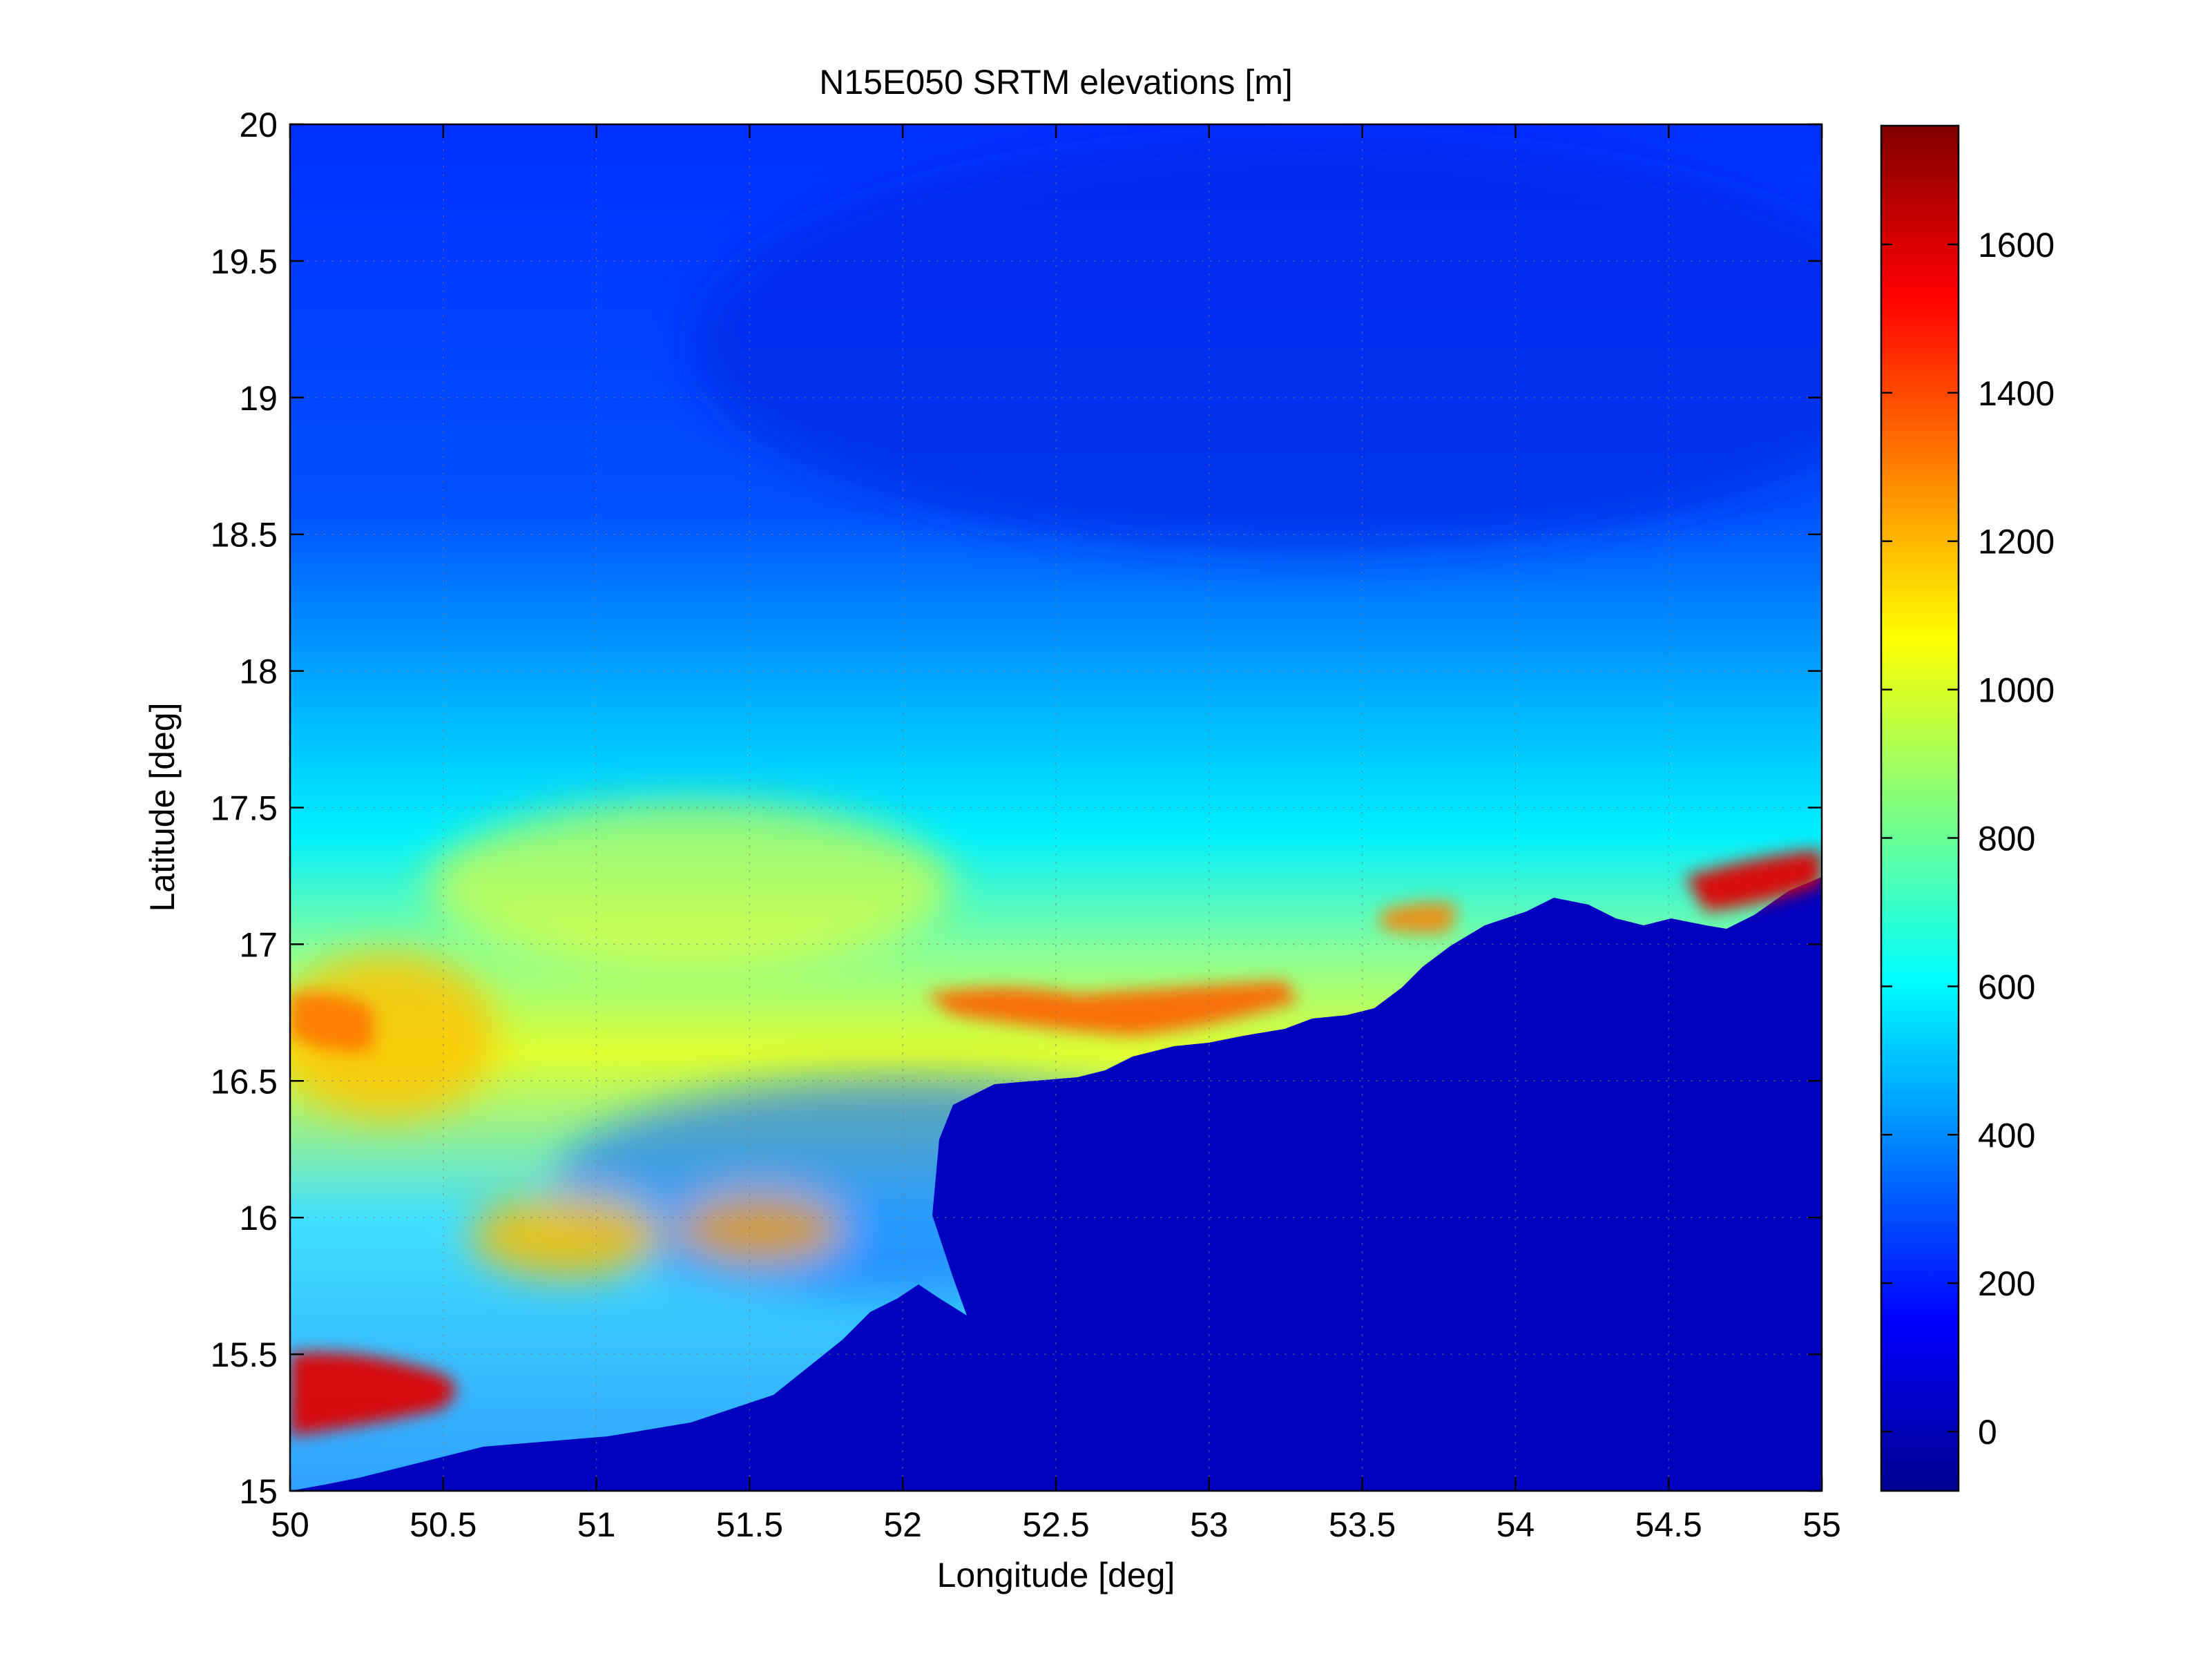  Describe the element at coordinates (2006, 838) in the screenshot. I see `colorbar-tick-label: 800` at that location.